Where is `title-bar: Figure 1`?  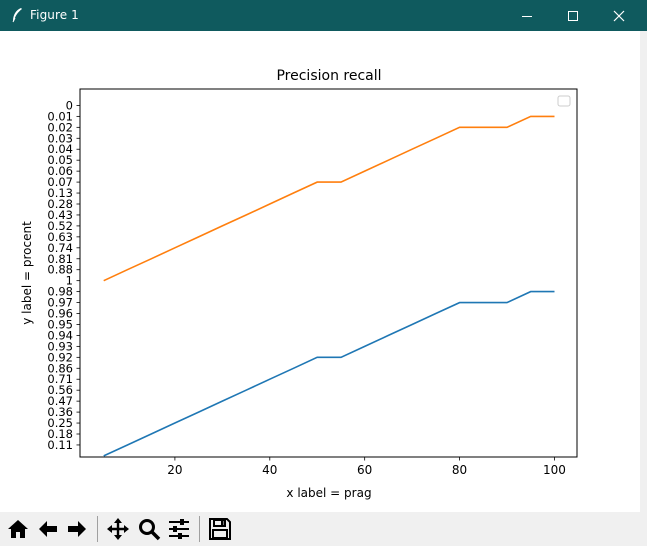 title-bar: Figure 1 is located at coordinates (323, 15).